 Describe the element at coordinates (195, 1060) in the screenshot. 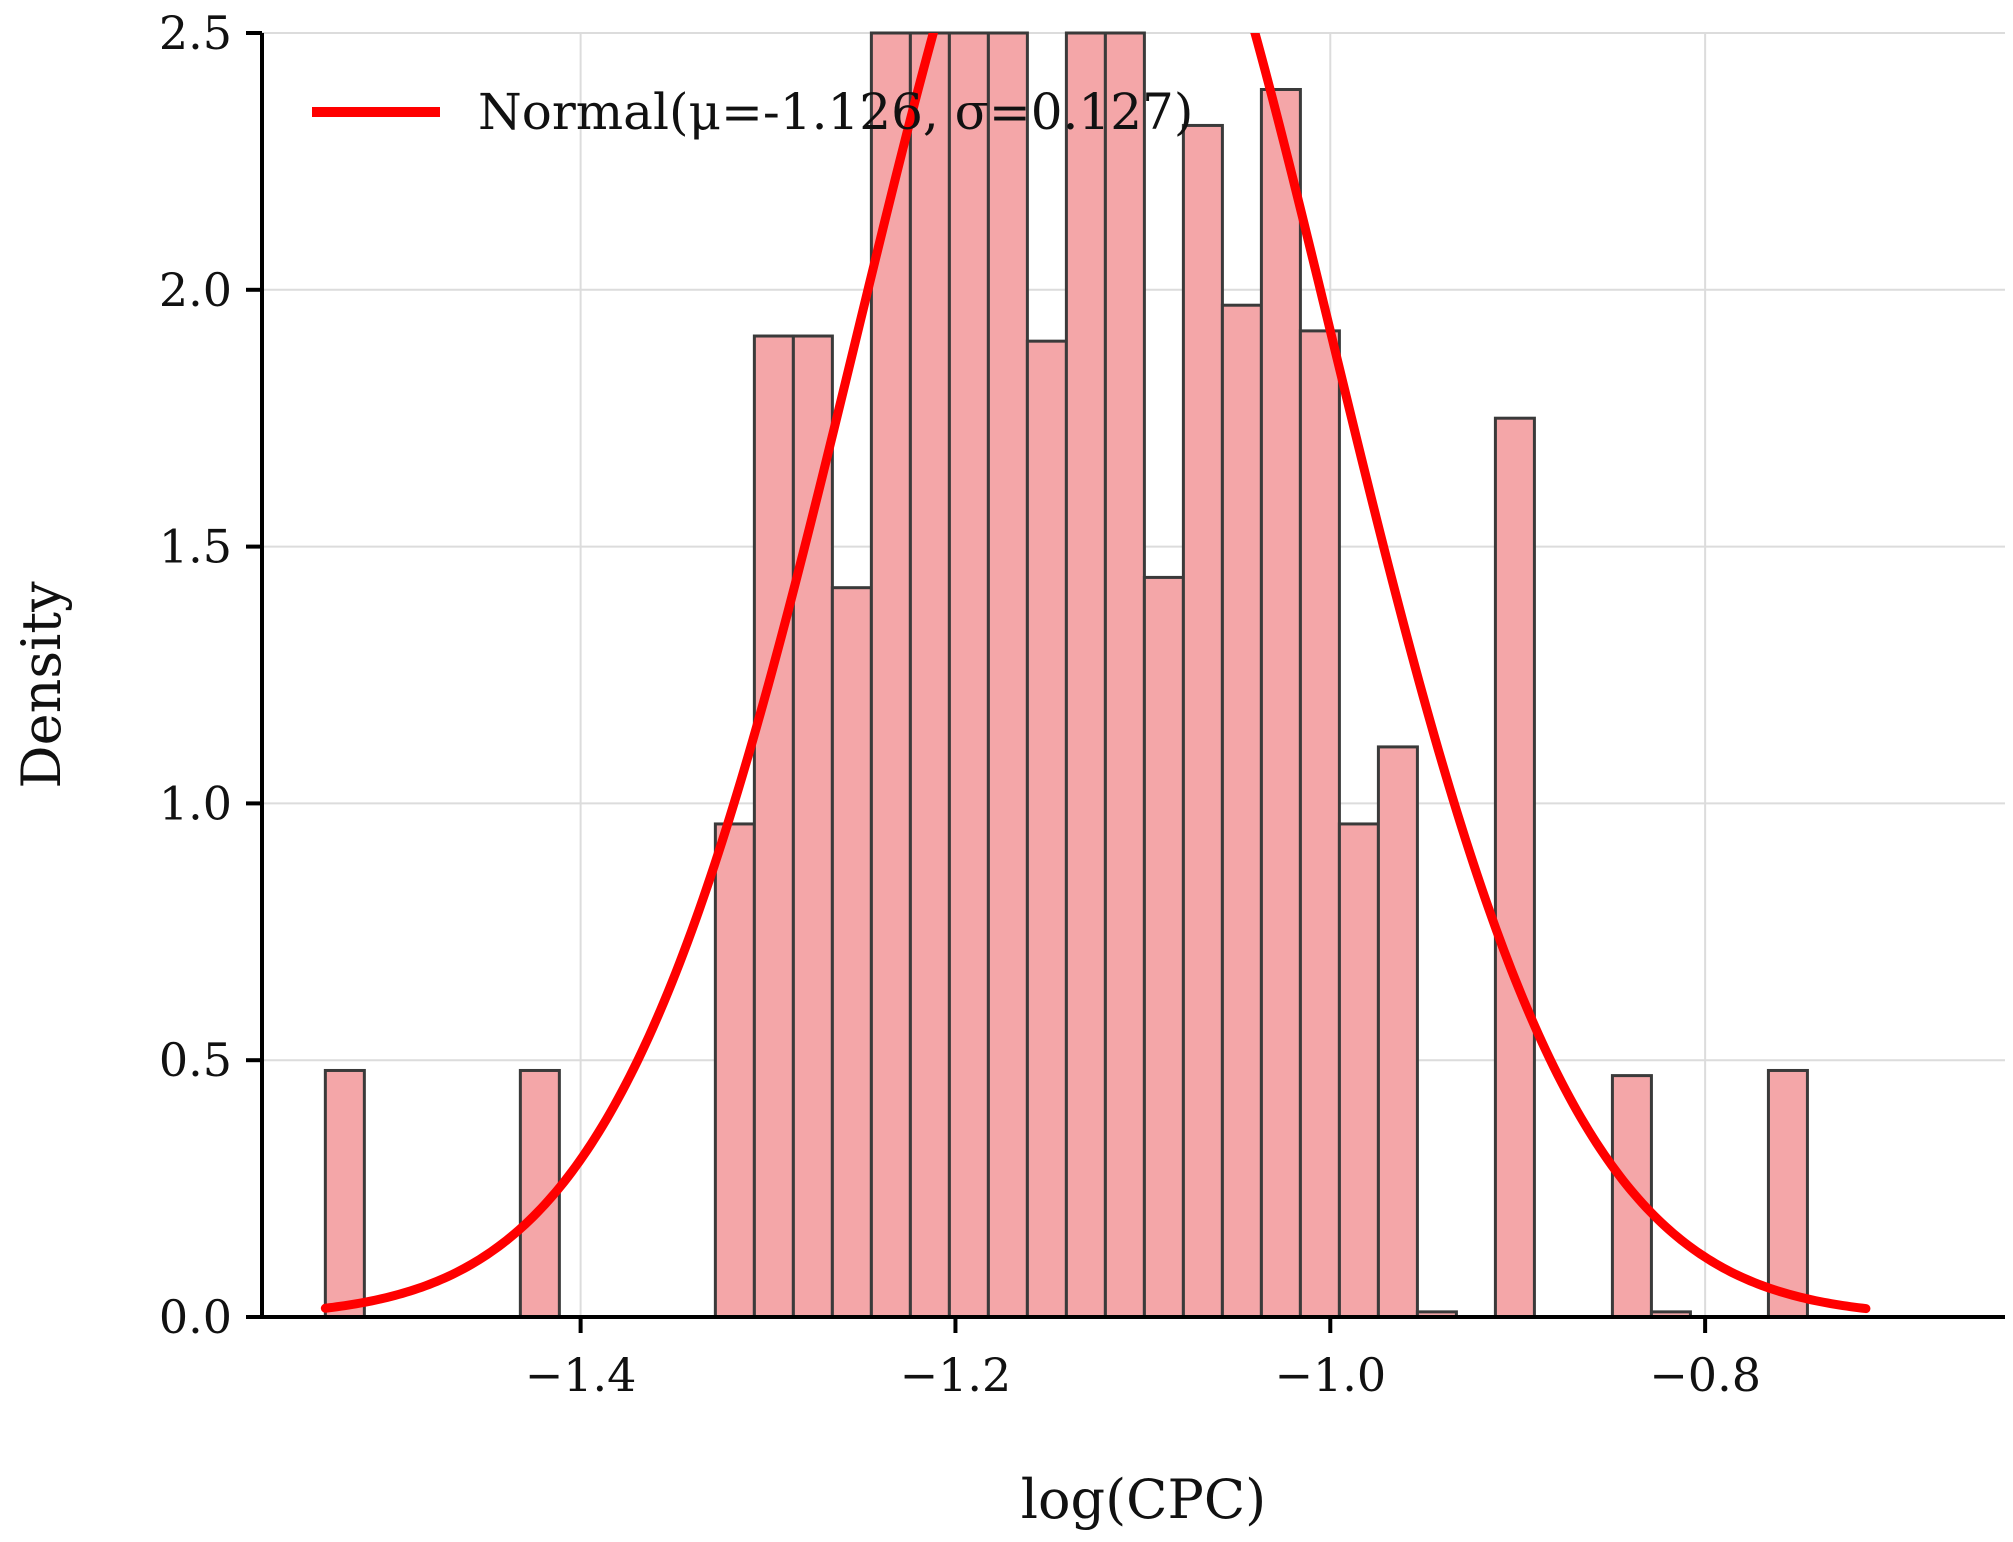

I see `y-tick-label-1: 0.5` at that location.